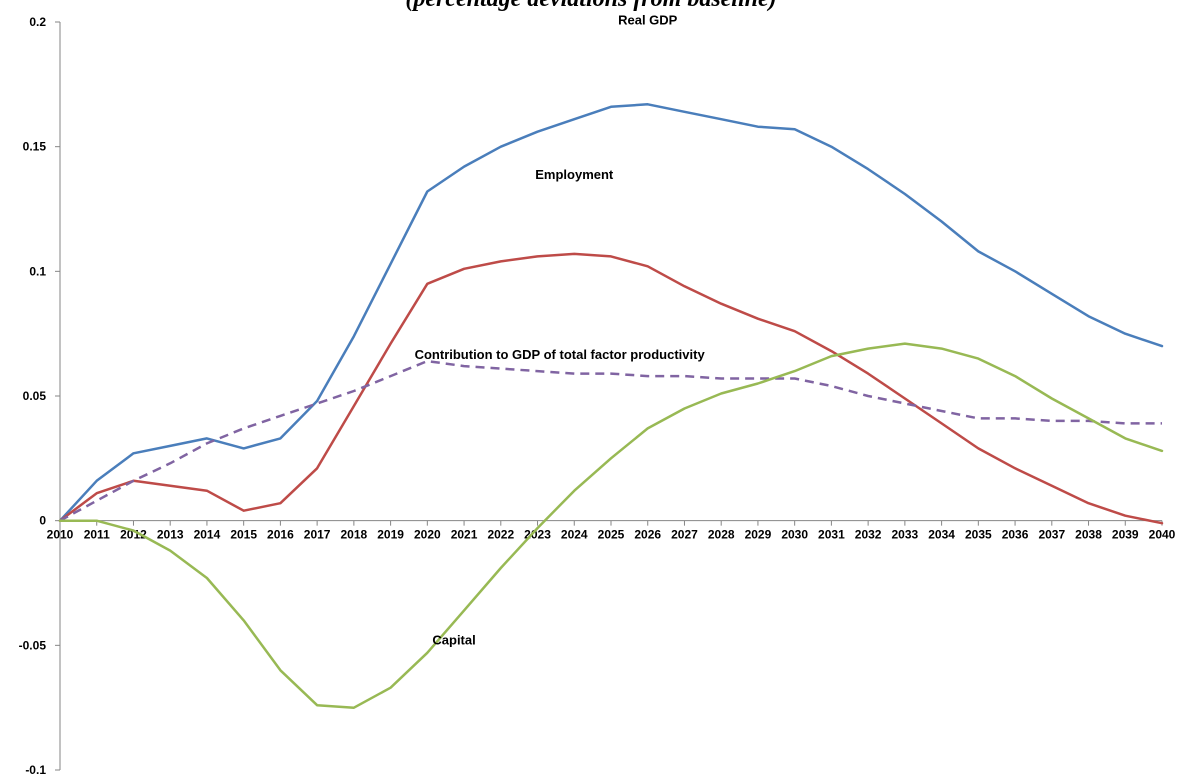  Describe the element at coordinates (37, 271) in the screenshot. I see `y-tick-label: 0.1` at that location.